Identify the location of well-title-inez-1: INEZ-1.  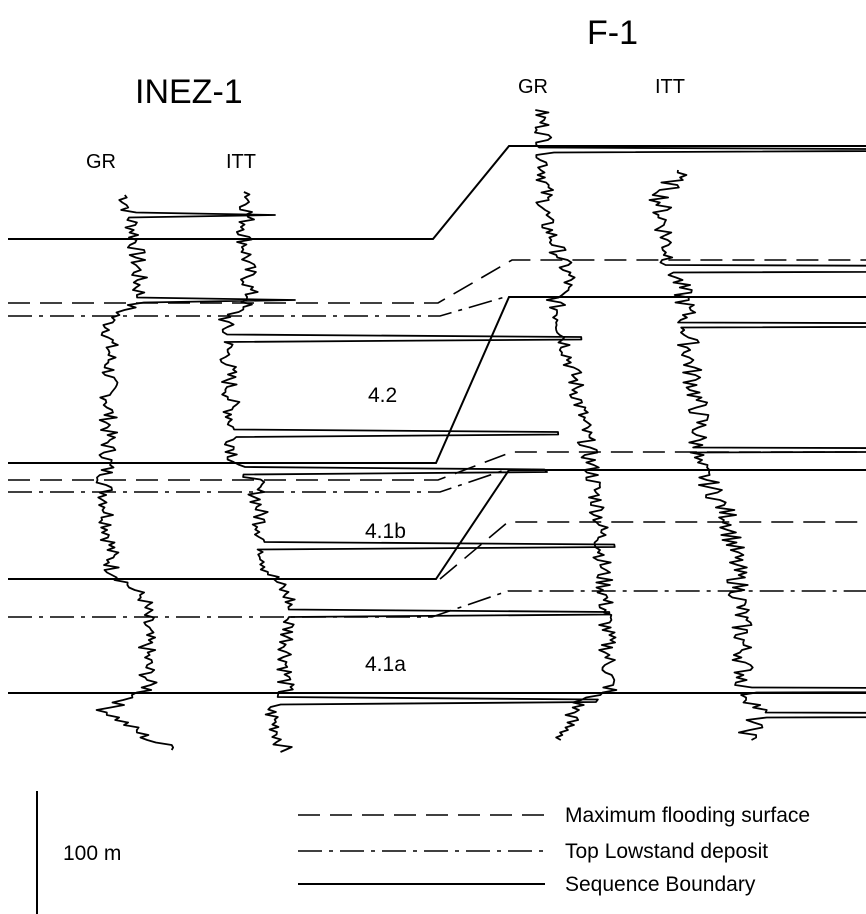
(189, 92).